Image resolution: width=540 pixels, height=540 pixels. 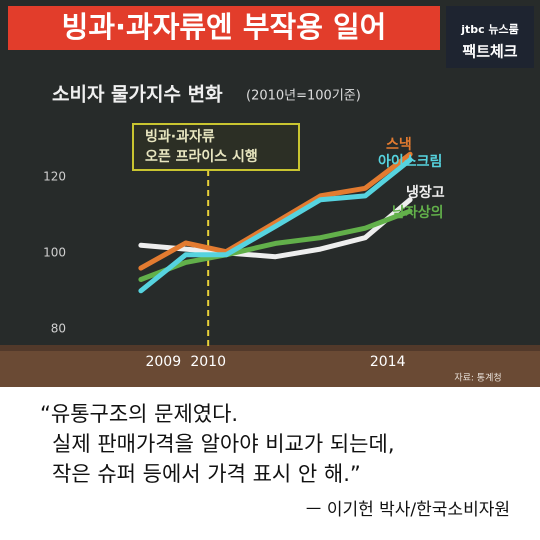 I want to click on quote-author: ㅡ 이기헌 박사/한국소비자원, so click(x=408, y=510).